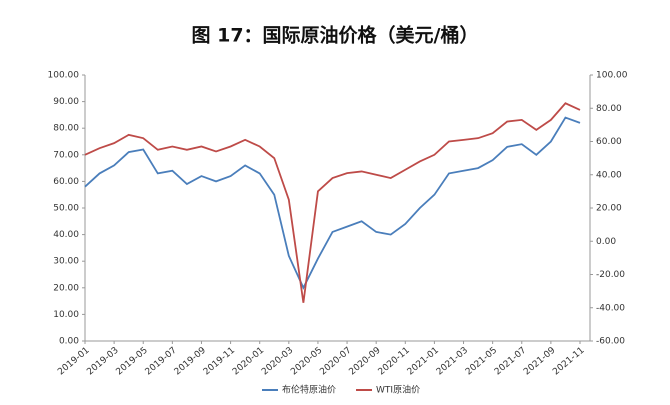  Describe the element at coordinates (606, 242) in the screenshot. I see `y2-tick-label: 0.00` at that location.